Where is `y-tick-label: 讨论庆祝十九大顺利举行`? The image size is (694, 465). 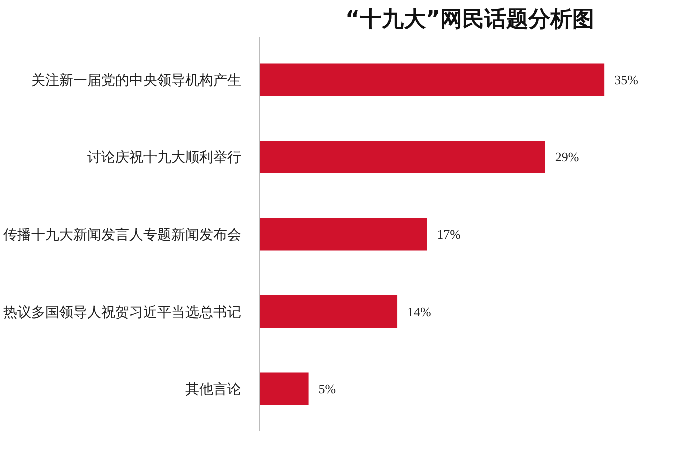 y-tick-label: 讨论庆祝十九大顺利举行 is located at coordinates (165, 157).